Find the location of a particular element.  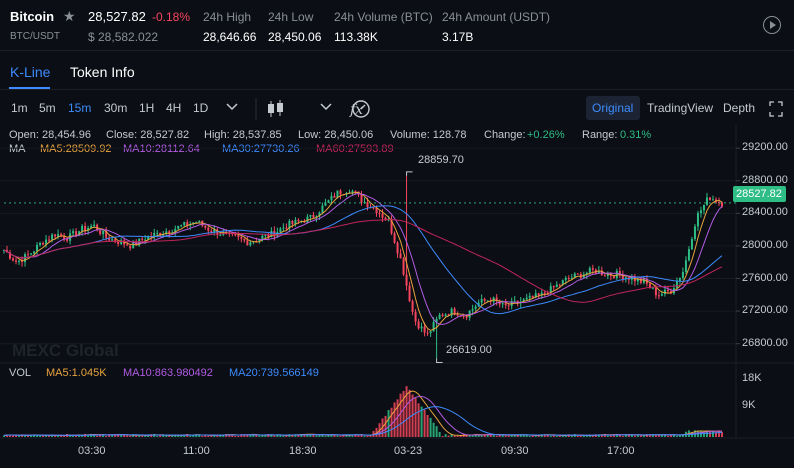

price-axis-label: 26800.00 is located at coordinates (765, 342).